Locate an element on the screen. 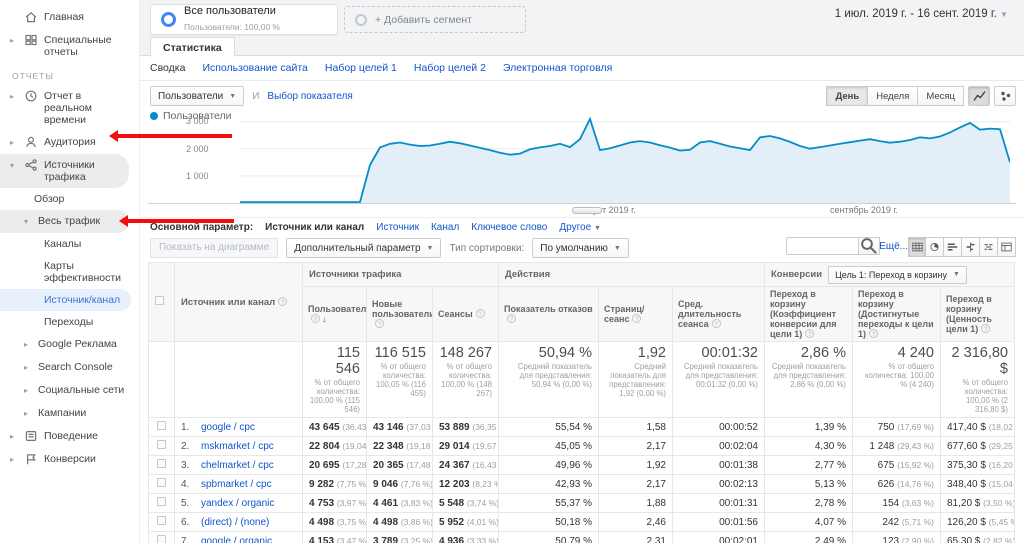 The image size is (1024, 543). source-link: google / cpc is located at coordinates (228, 427).